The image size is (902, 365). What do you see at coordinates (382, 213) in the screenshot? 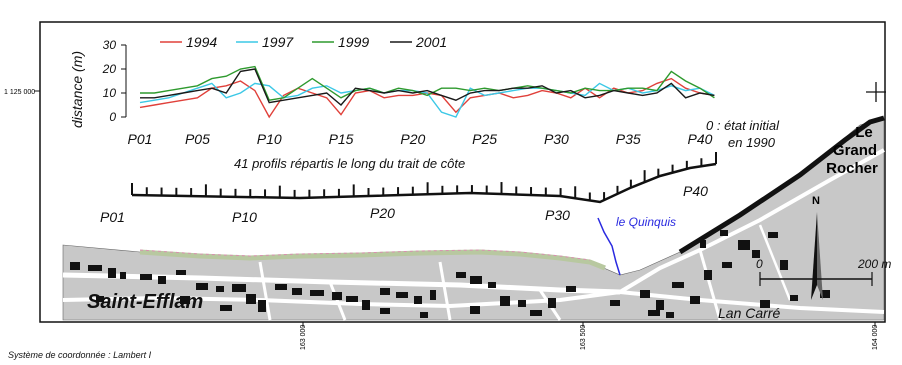
I see `profile-label-p20: P20` at bounding box center [382, 213].